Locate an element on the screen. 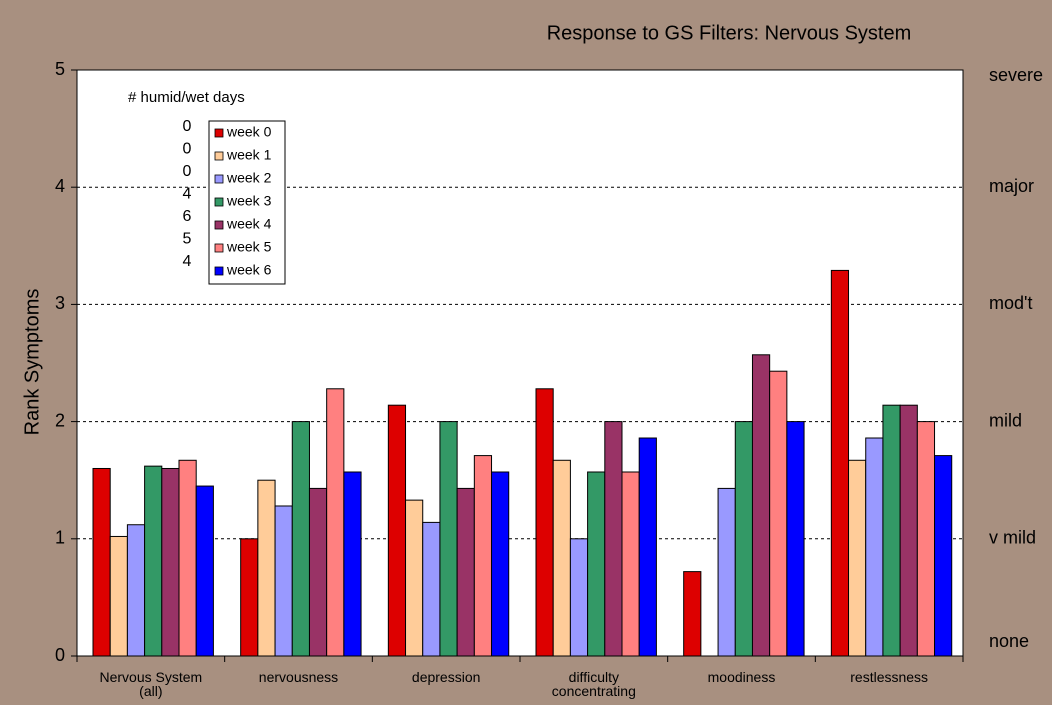 The image size is (1052, 705). y-tick-label: 2 is located at coordinates (60, 420).